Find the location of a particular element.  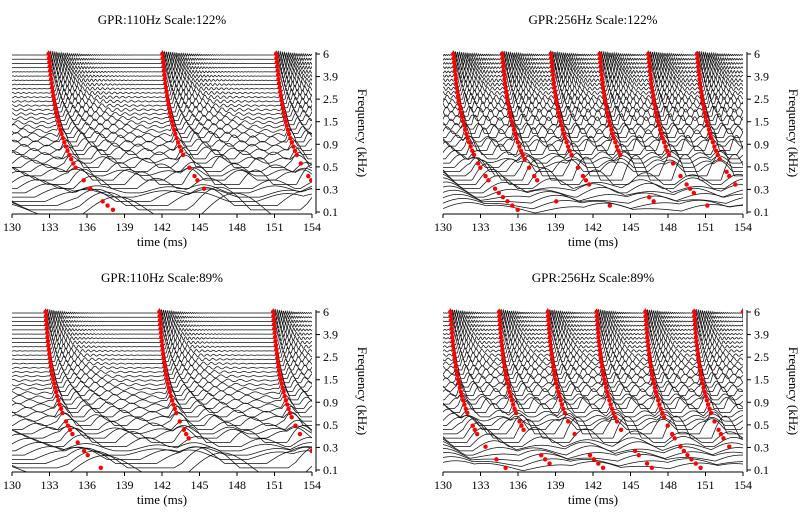

y-tick-label: 0.5 is located at coordinates (761, 167).